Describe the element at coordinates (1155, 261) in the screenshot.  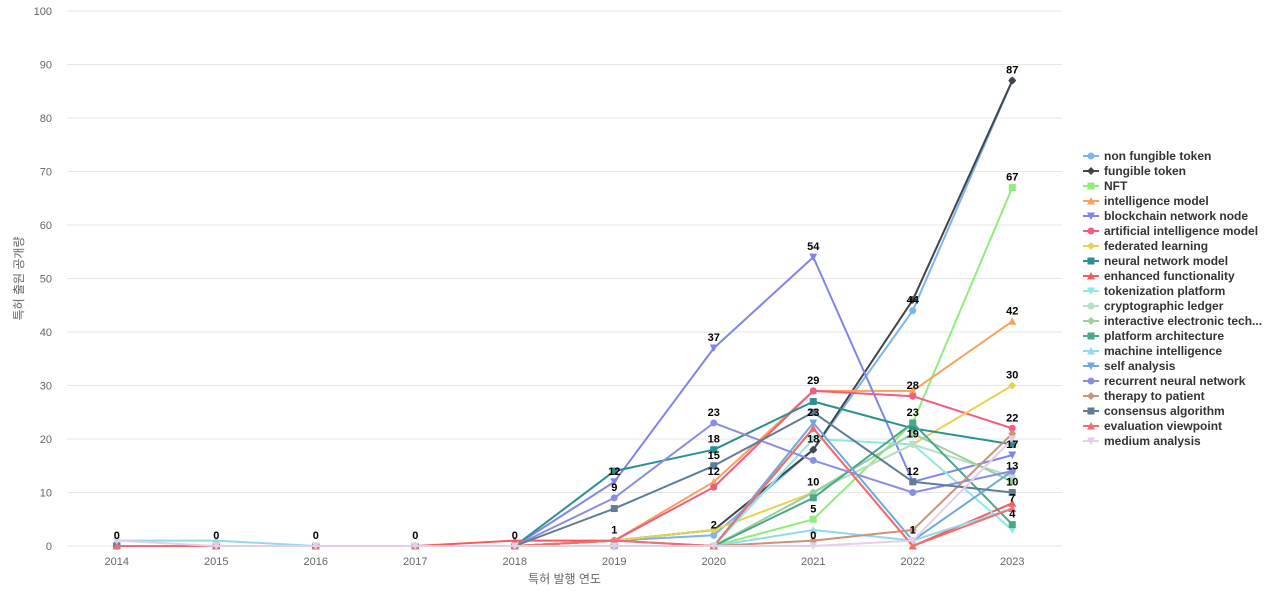
I see `legend-item-neural-network-model: neural network model` at that location.